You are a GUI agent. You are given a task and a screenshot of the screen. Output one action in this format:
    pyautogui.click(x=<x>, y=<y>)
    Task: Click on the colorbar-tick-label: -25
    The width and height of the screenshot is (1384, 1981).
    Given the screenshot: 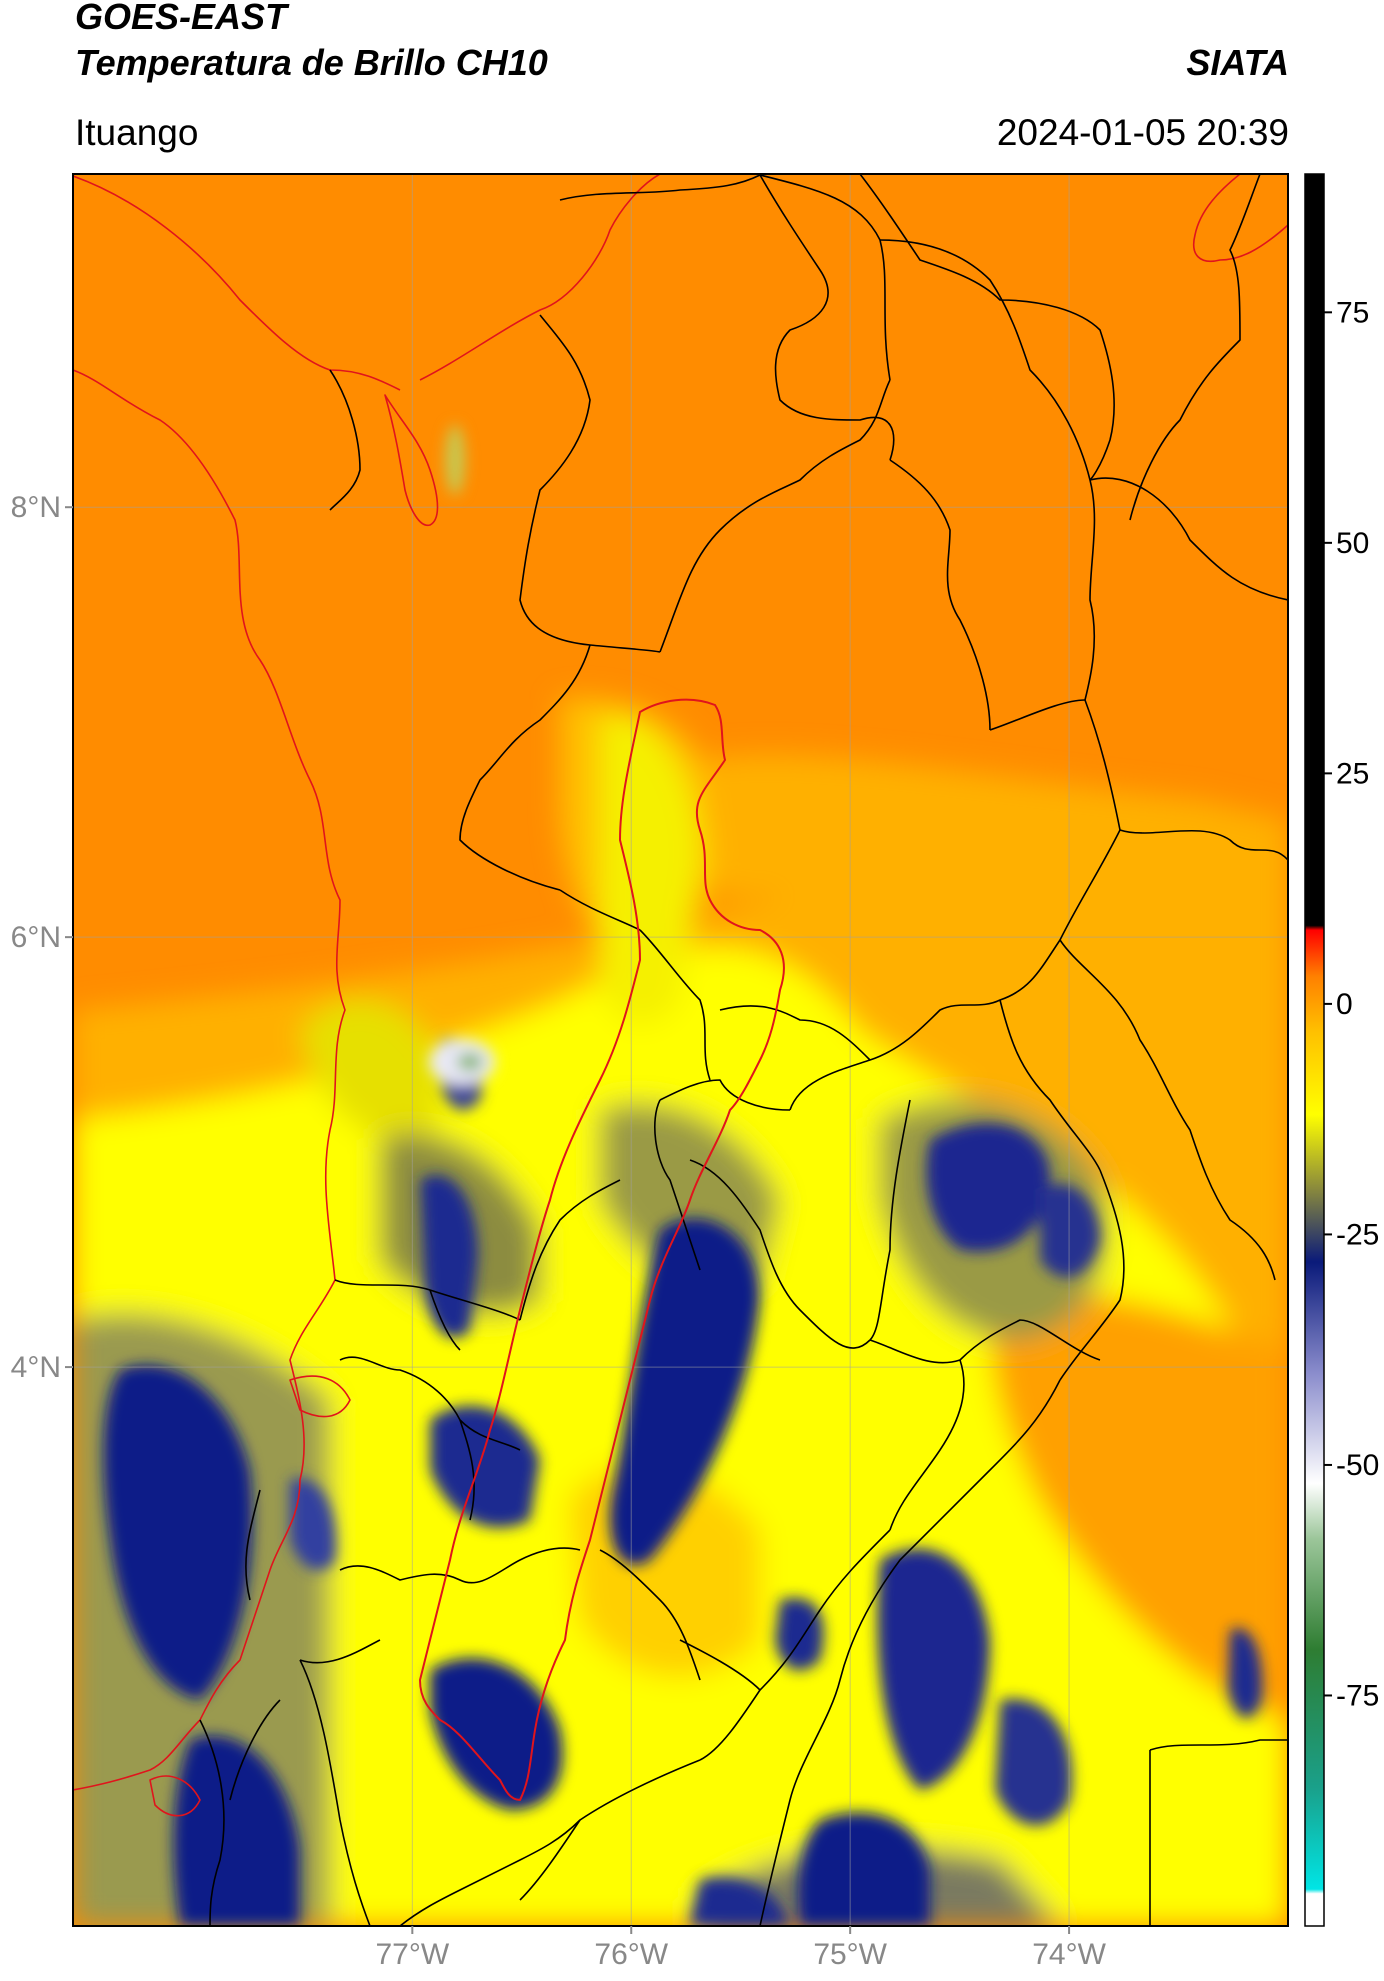 What is the action you would take?
    pyautogui.click(x=1357, y=1234)
    